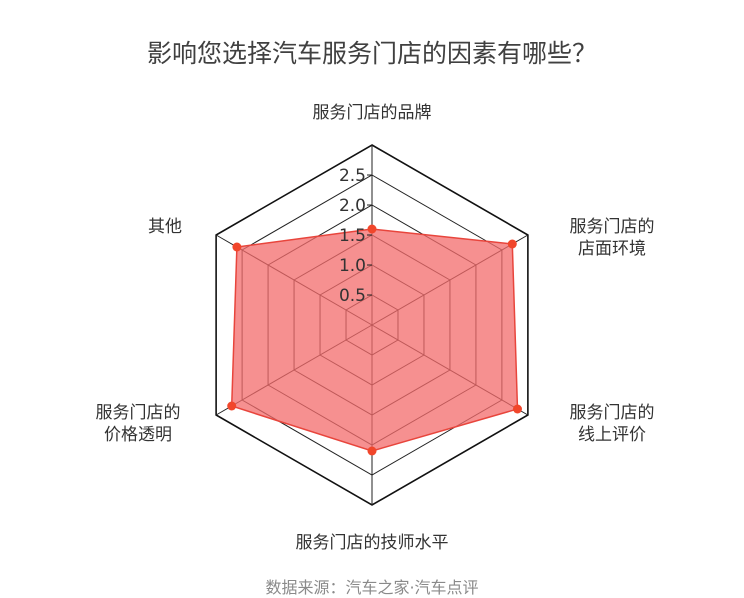 The height and width of the screenshot is (598, 744). What do you see at coordinates (138, 413) in the screenshot?
I see `axis-label-4-line-0: 服务门店的` at bounding box center [138, 413].